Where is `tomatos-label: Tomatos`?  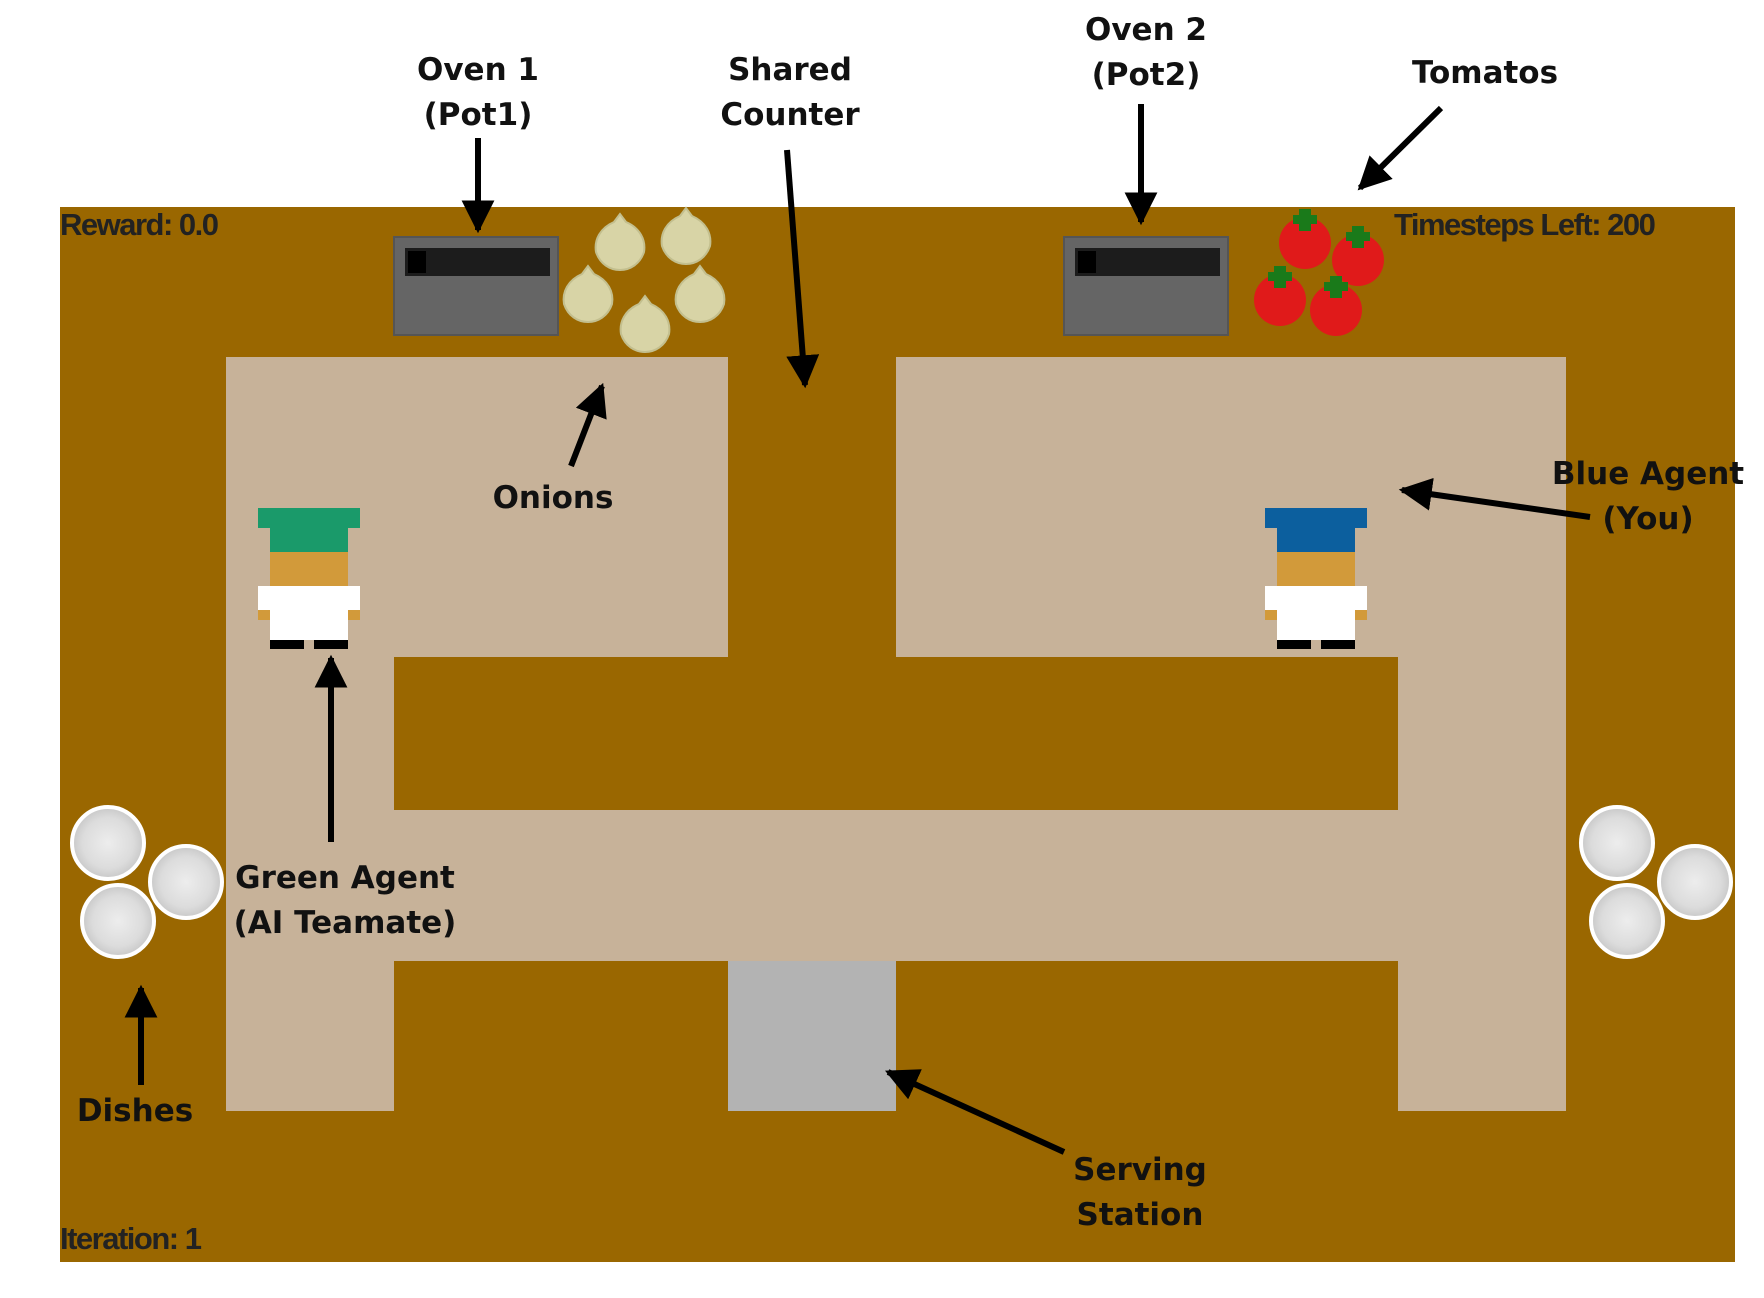 tomatos-label: Tomatos is located at coordinates (1485, 73).